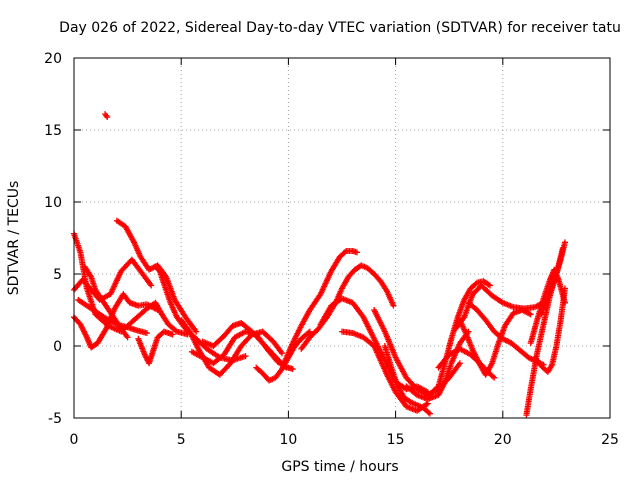 The height and width of the screenshot is (480, 640). Describe the element at coordinates (339, 467) in the screenshot. I see `x-axis-label: GPS time / hours` at that location.